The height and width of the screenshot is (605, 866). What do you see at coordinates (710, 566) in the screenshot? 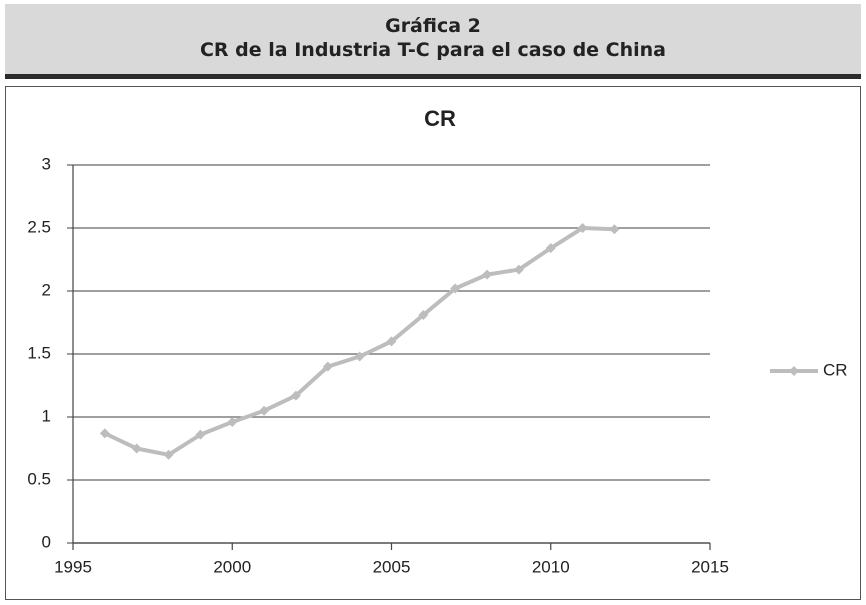
I see `x-tick-label: 2015` at bounding box center [710, 566].